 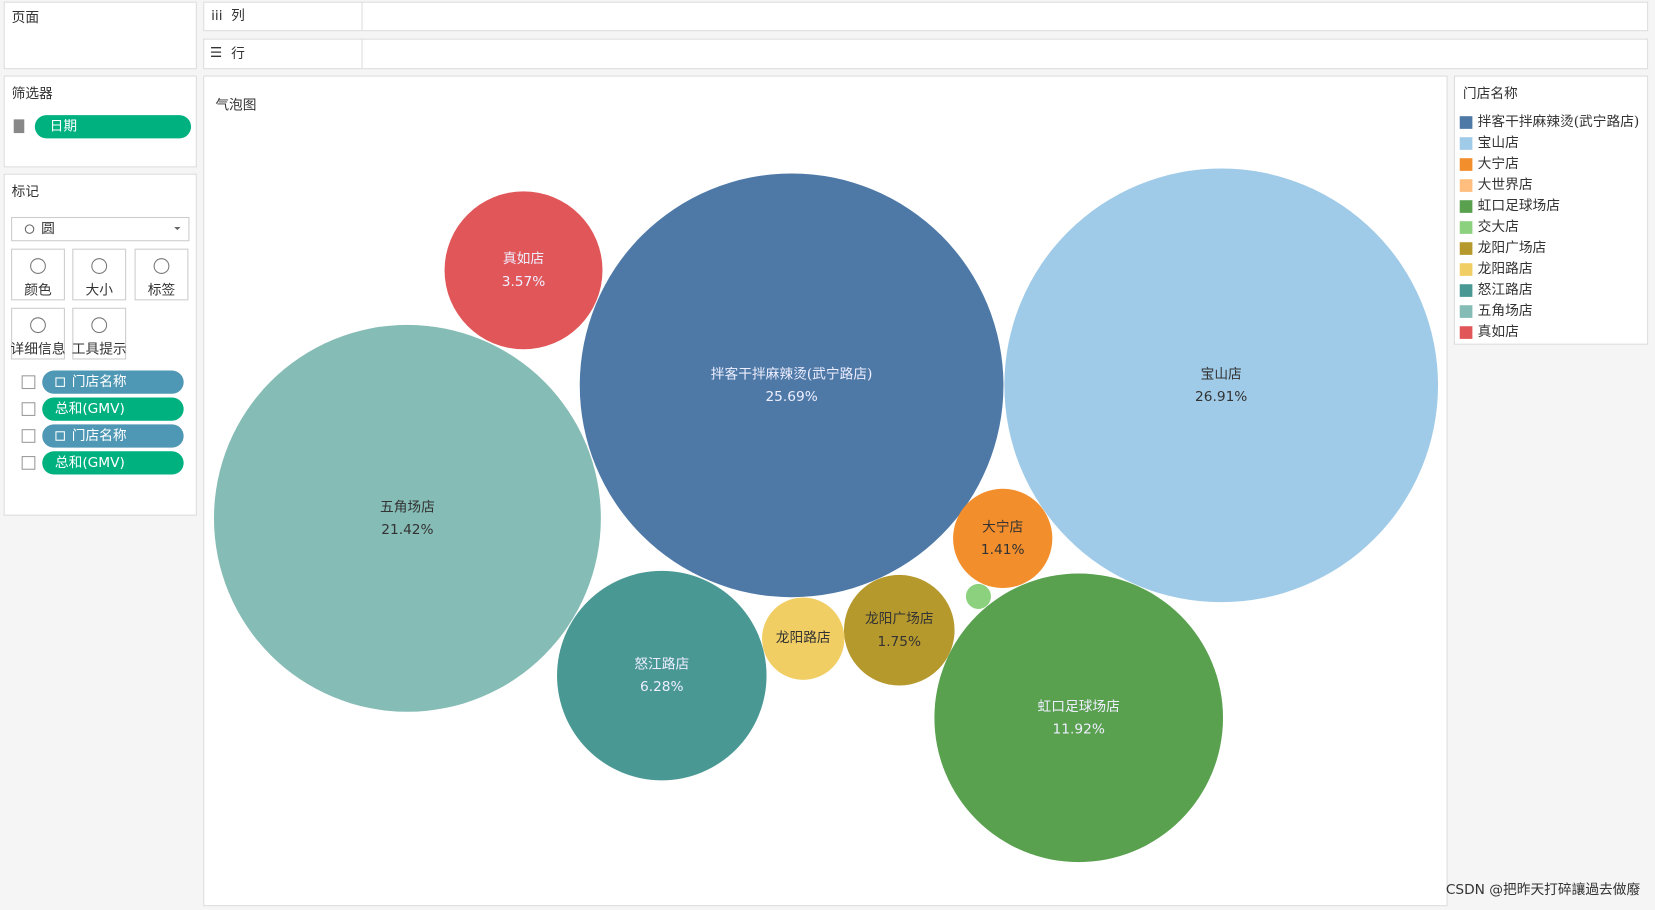 I want to click on legend, so click(x=1551, y=210).